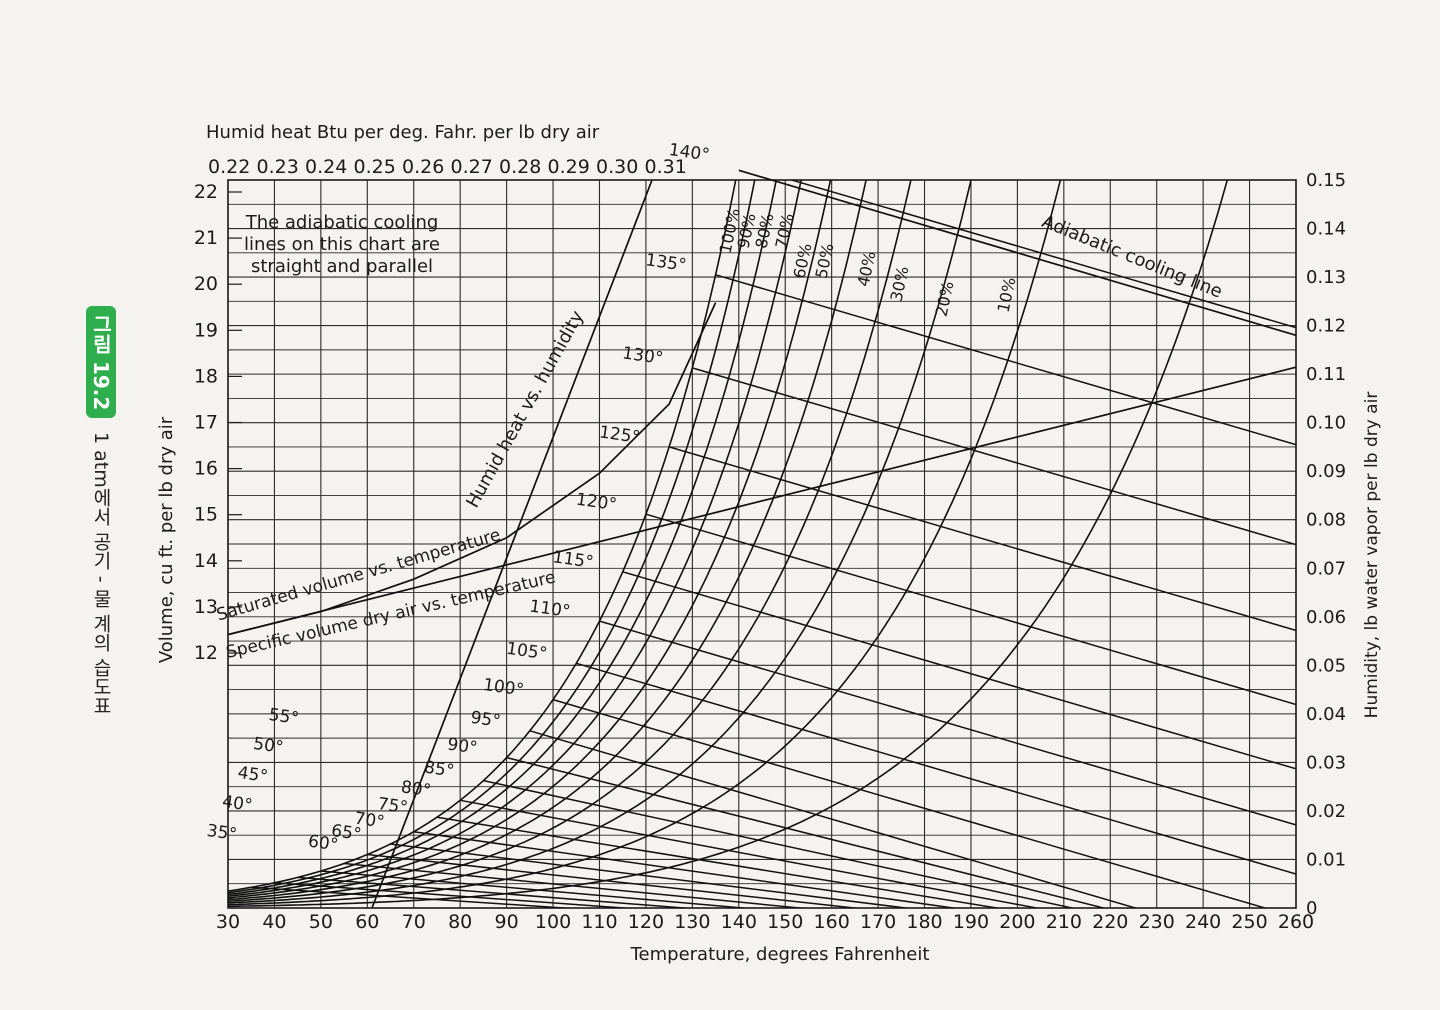 This screenshot has width=1440, height=1010. I want to click on top-tick-label: 0.31, so click(666, 167).